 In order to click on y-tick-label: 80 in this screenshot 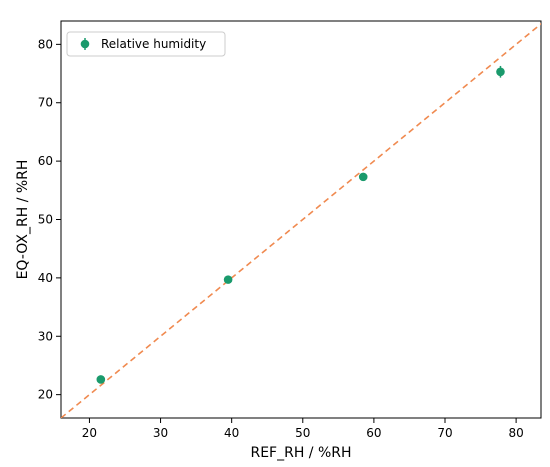, I will do `click(45, 44)`.